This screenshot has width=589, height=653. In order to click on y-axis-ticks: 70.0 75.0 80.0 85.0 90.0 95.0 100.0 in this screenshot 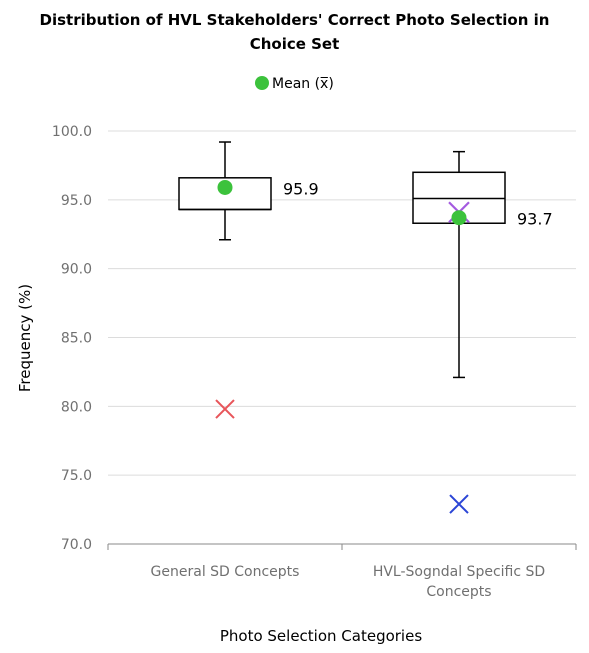, I will do `click(72, 338)`.